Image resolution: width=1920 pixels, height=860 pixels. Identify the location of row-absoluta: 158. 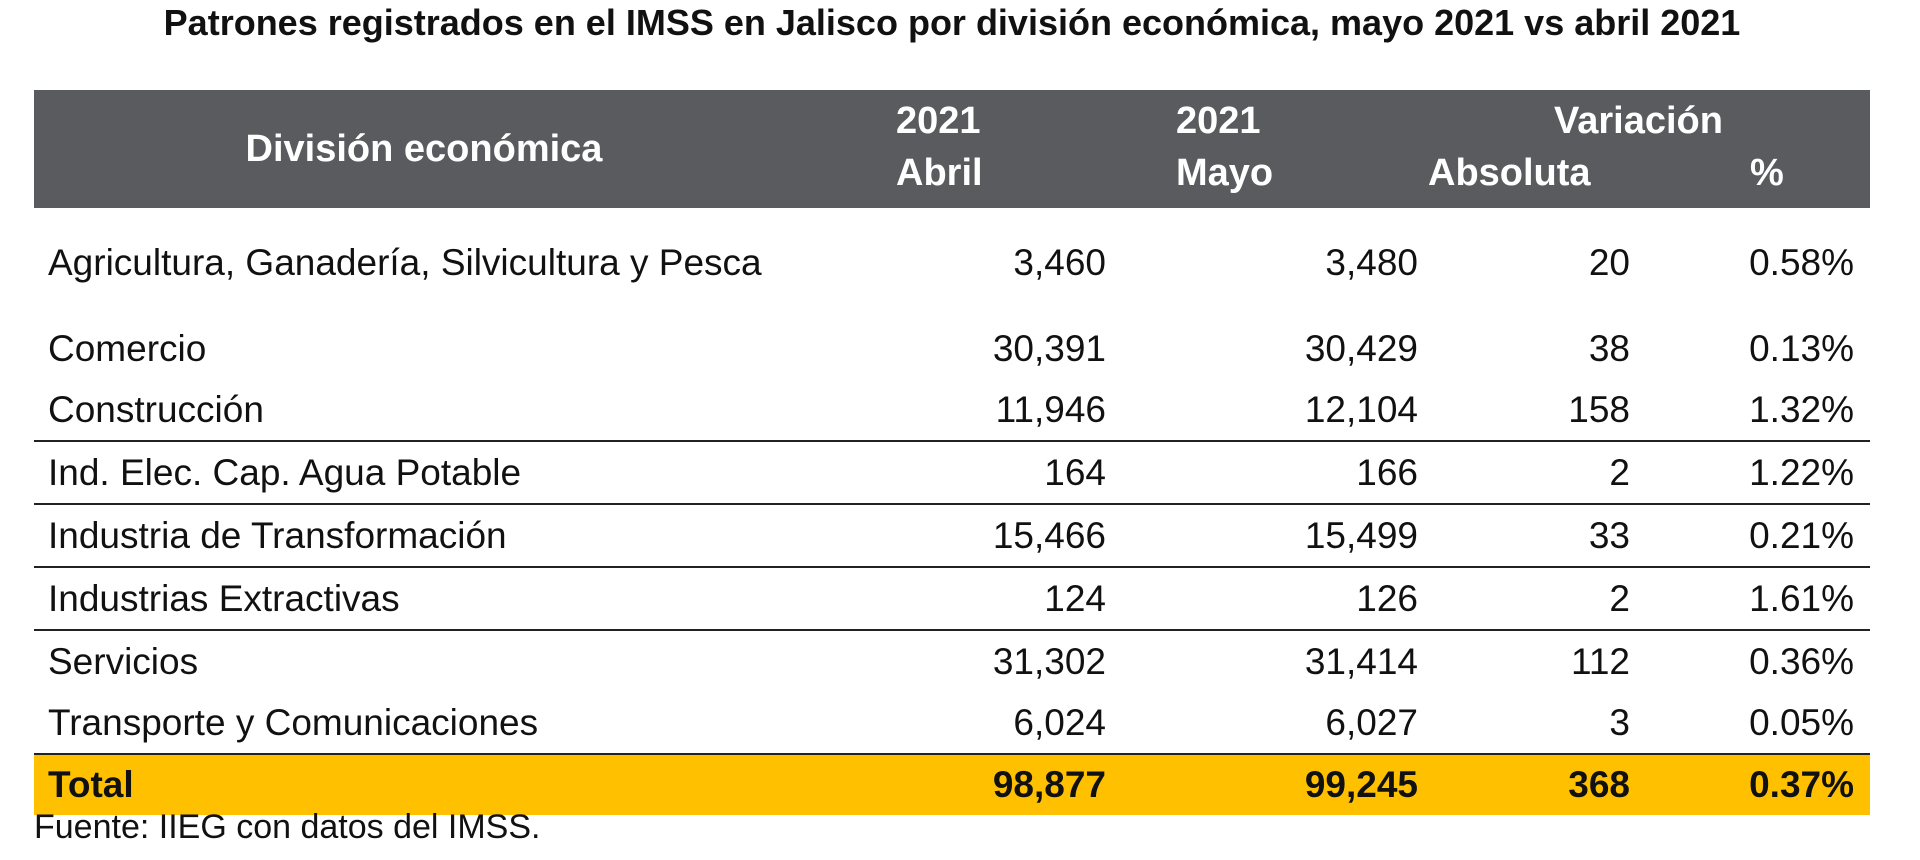
(1599, 409).